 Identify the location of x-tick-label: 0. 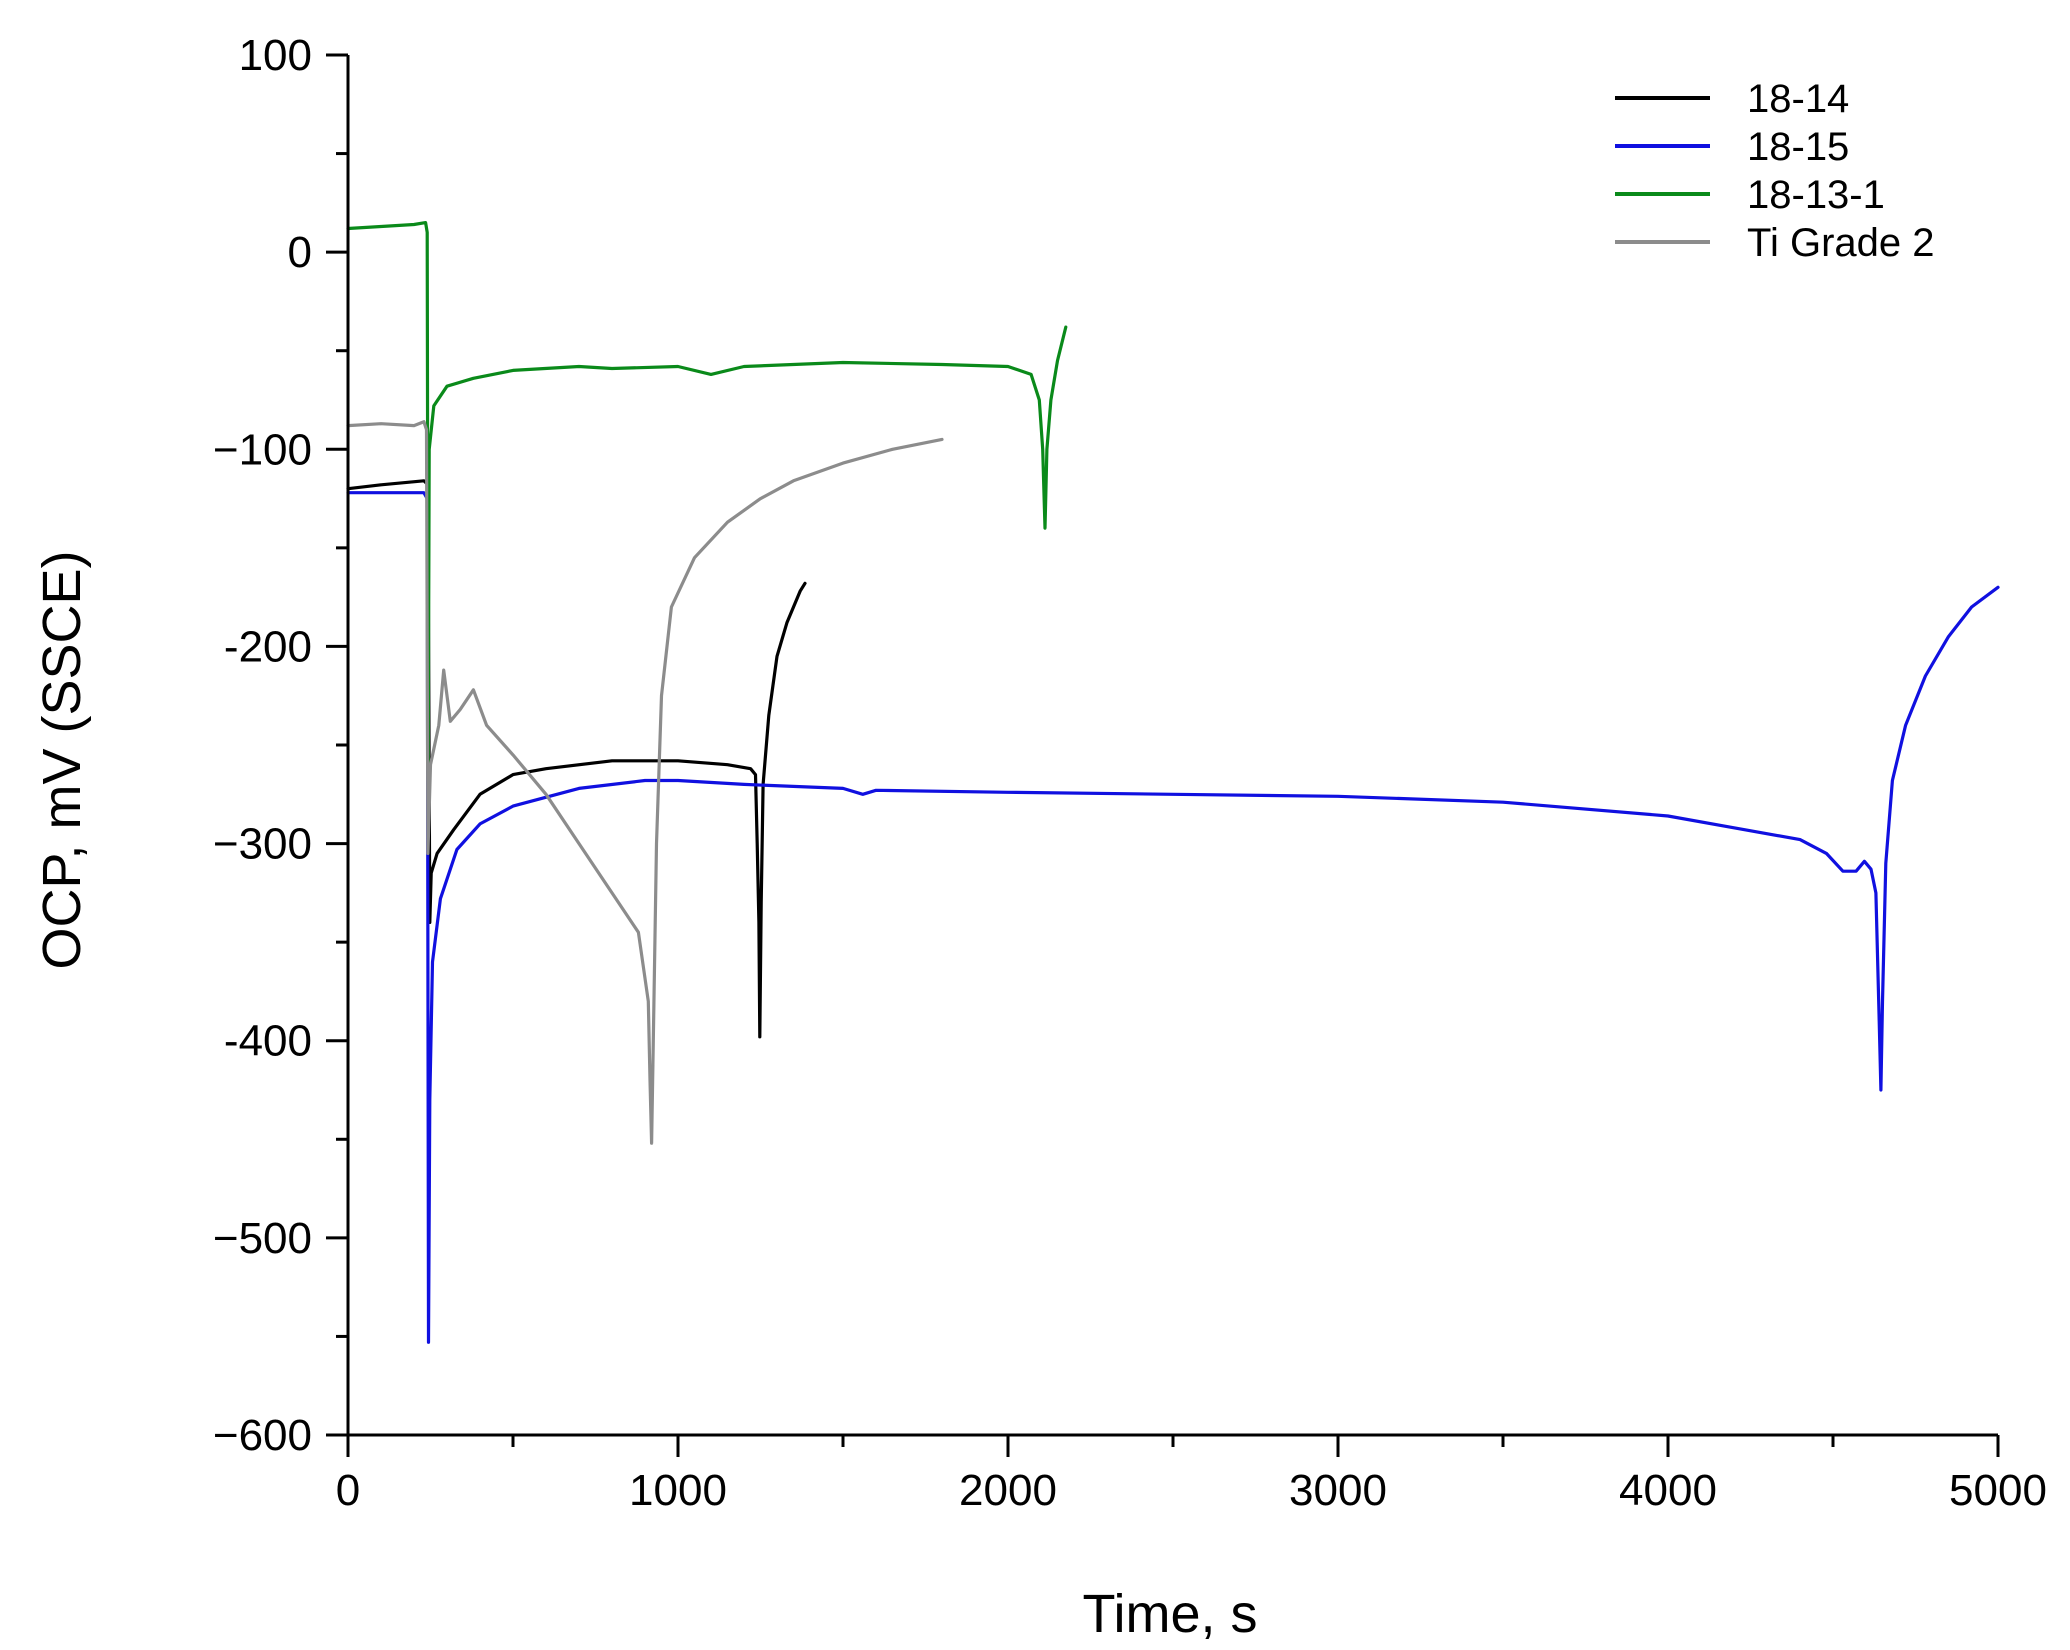
(348, 1490).